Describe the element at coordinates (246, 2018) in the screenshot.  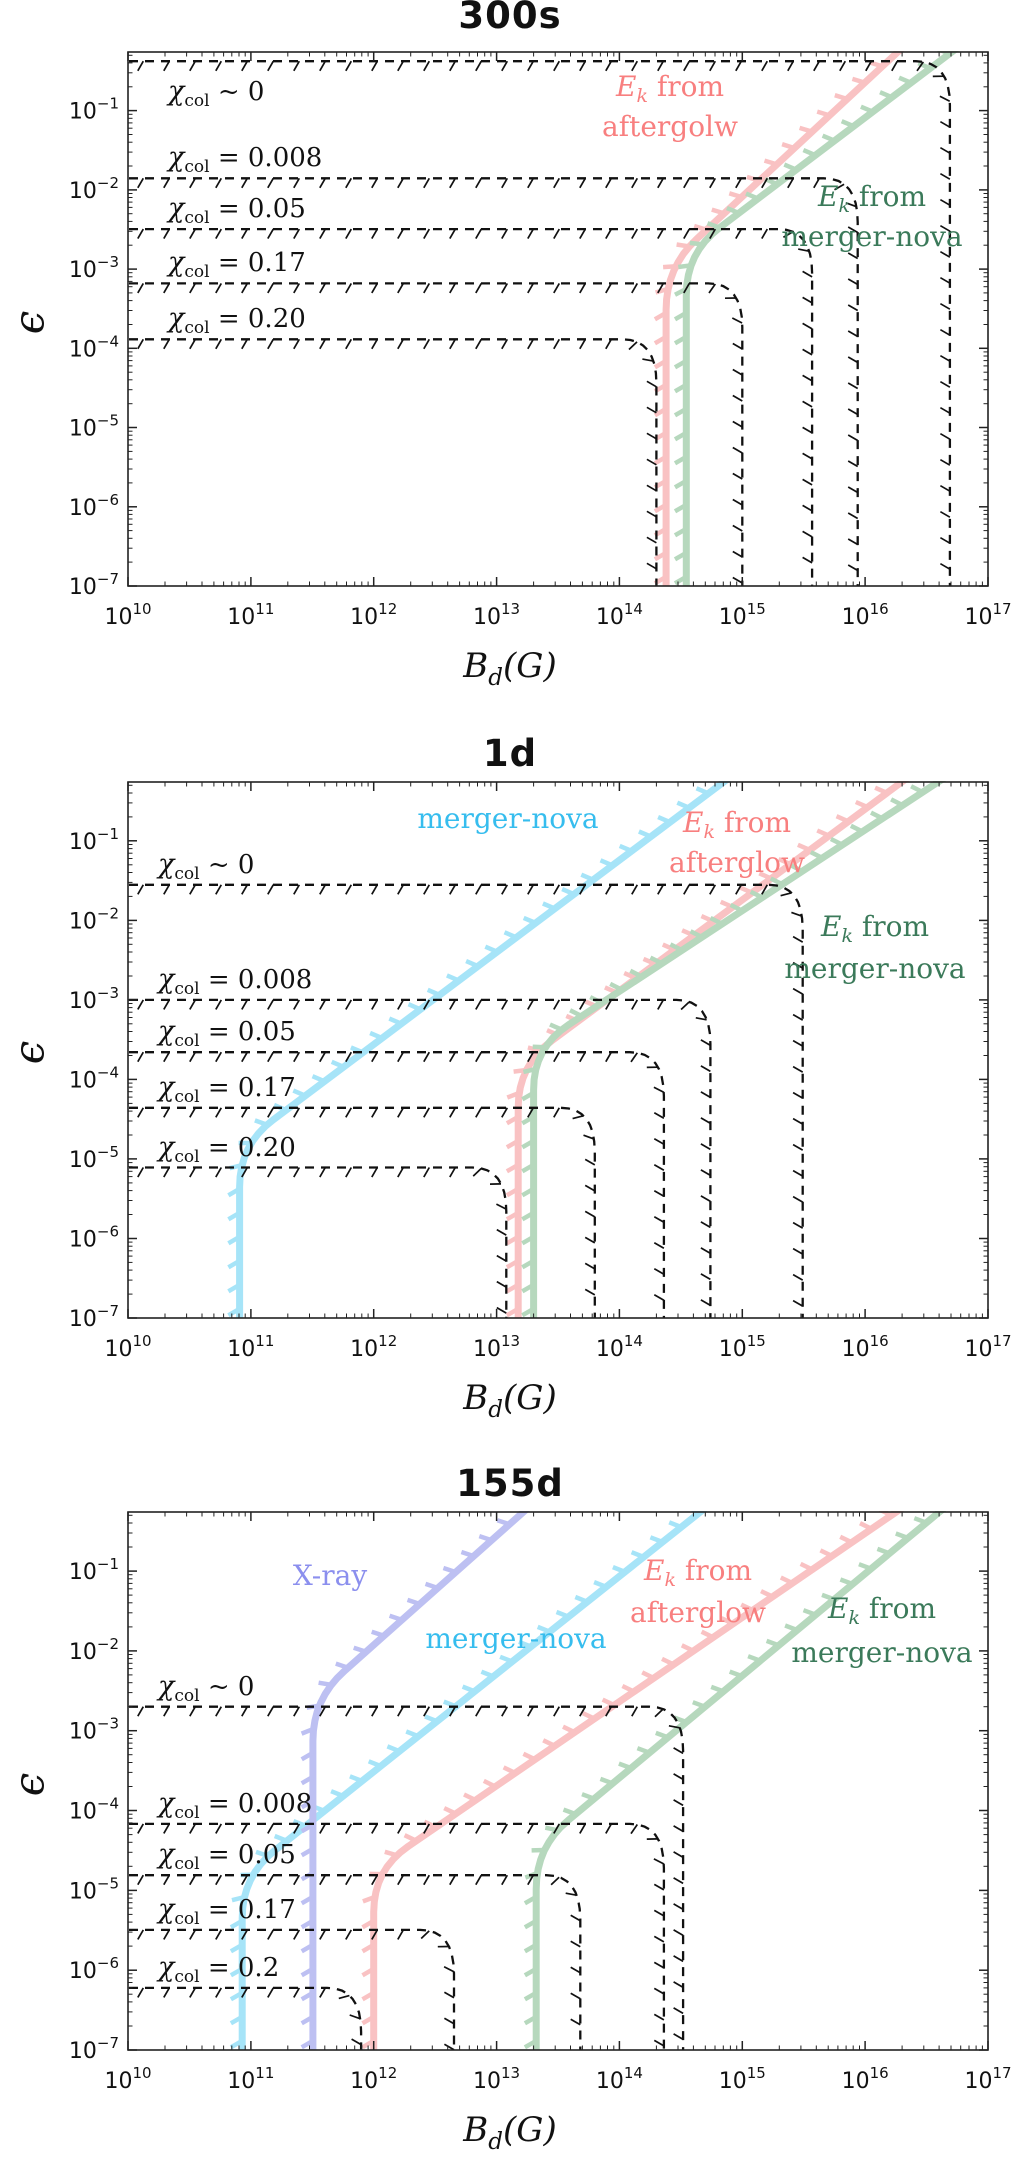
I see `contour-chi-0.2` at that location.